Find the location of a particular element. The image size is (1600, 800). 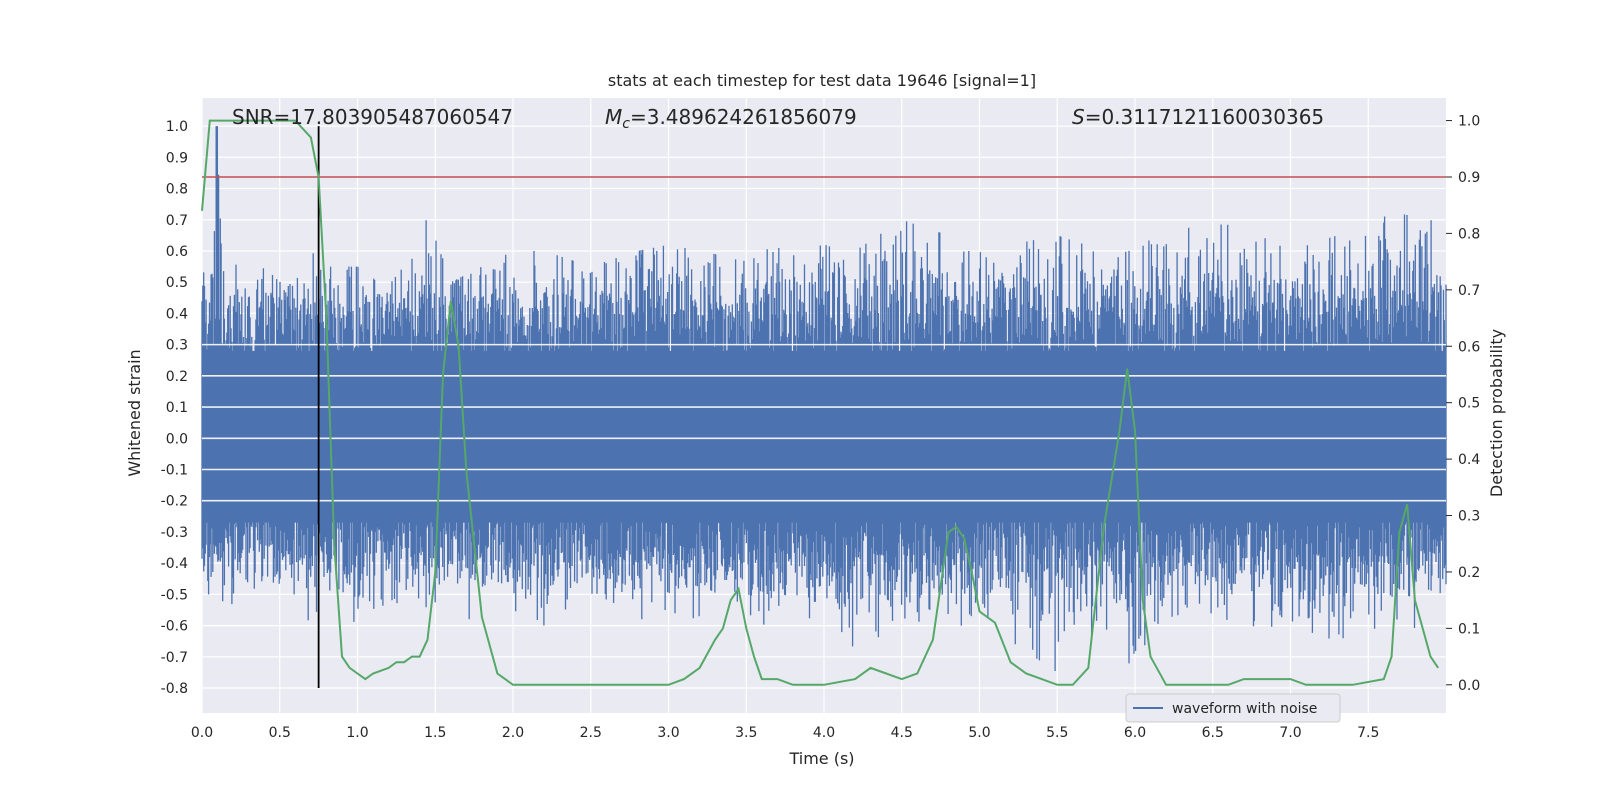

chirp-mass-annotation: Mc=3.489624261856079 is located at coordinates (731, 118).